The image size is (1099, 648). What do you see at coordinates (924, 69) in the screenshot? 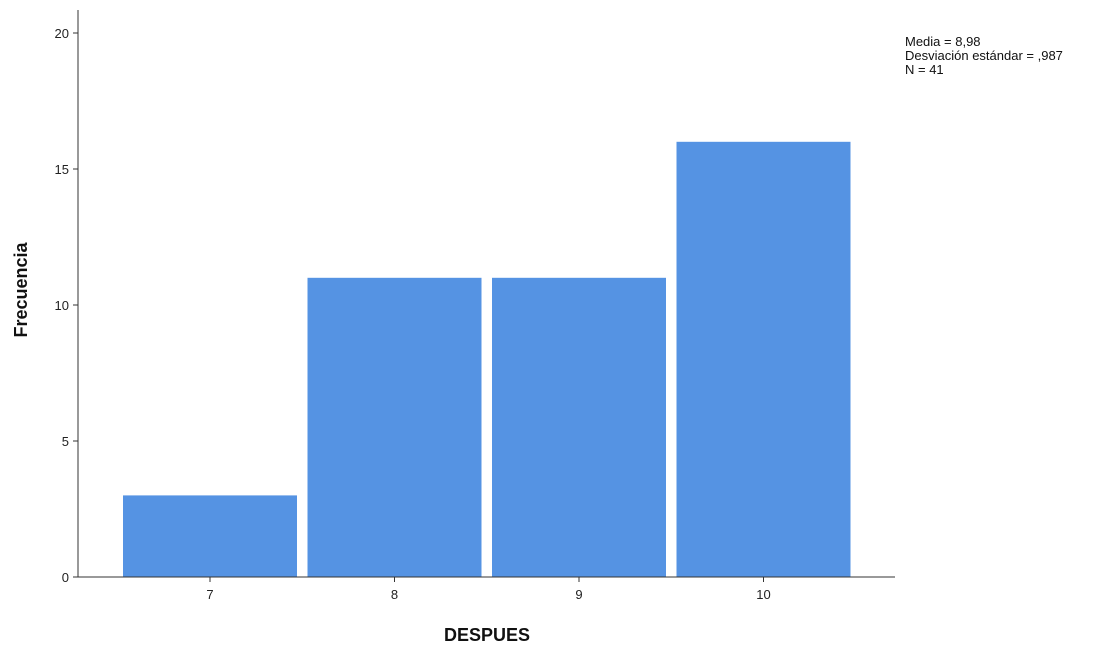
I see `stats-n: N = 41` at bounding box center [924, 69].